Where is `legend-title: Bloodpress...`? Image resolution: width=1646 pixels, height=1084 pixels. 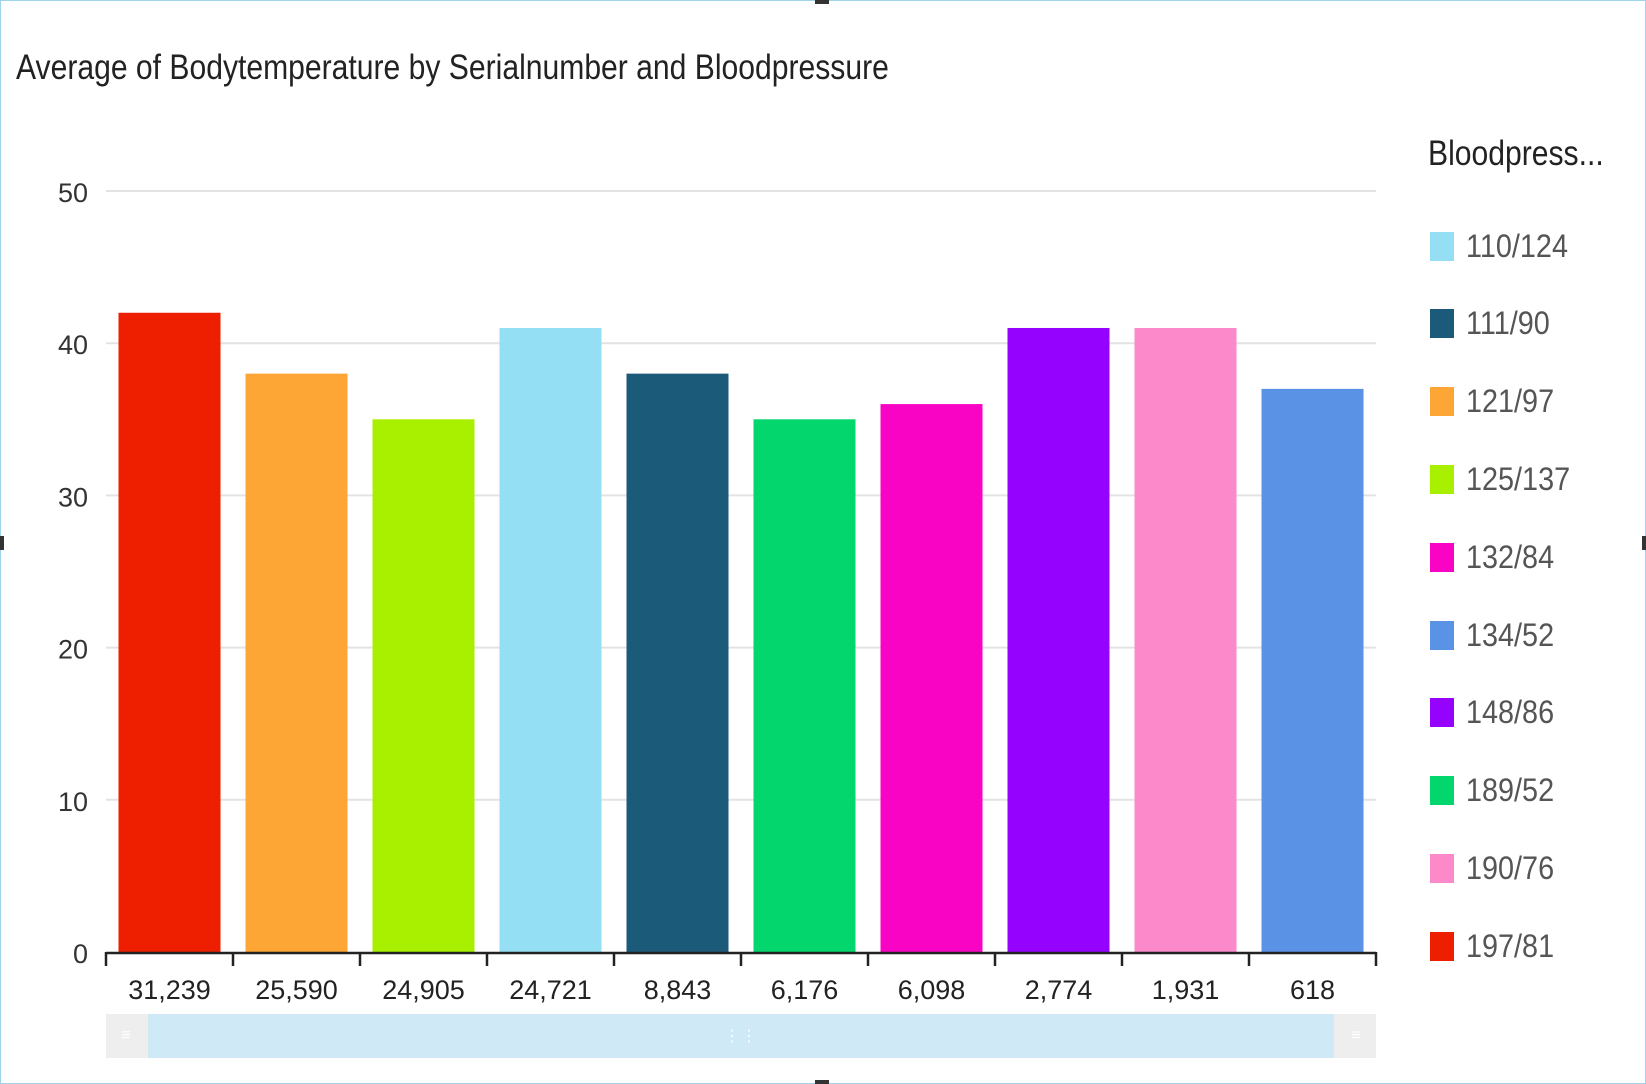 legend-title: Bloodpress... is located at coordinates (1516, 153).